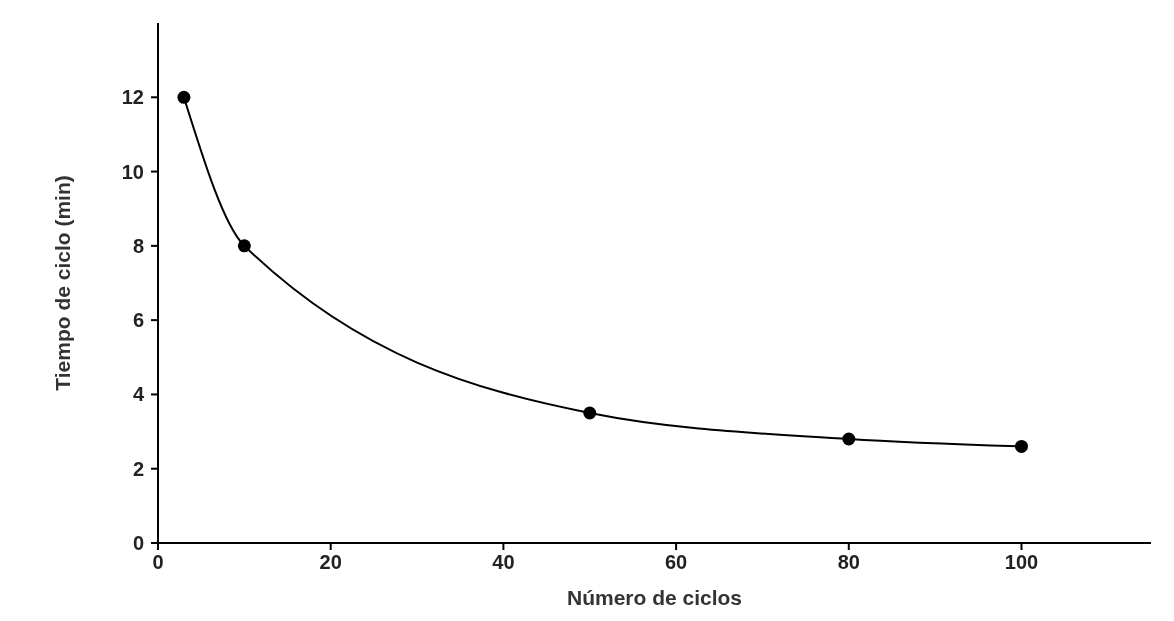 This screenshot has width=1174, height=621. What do you see at coordinates (158, 562) in the screenshot?
I see `x-tick-label: 0` at bounding box center [158, 562].